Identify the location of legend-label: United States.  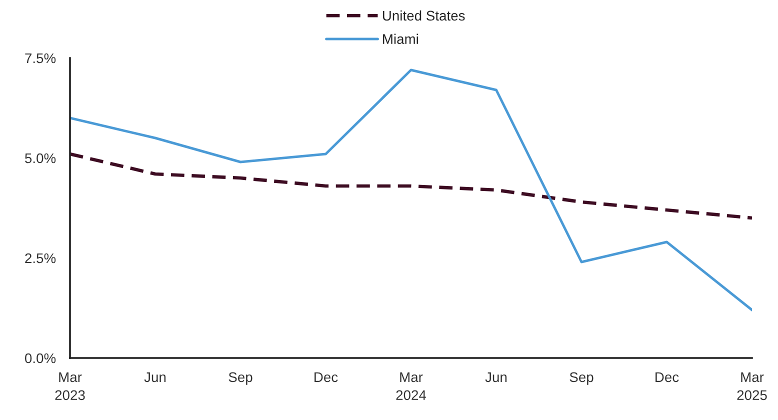
(423, 15).